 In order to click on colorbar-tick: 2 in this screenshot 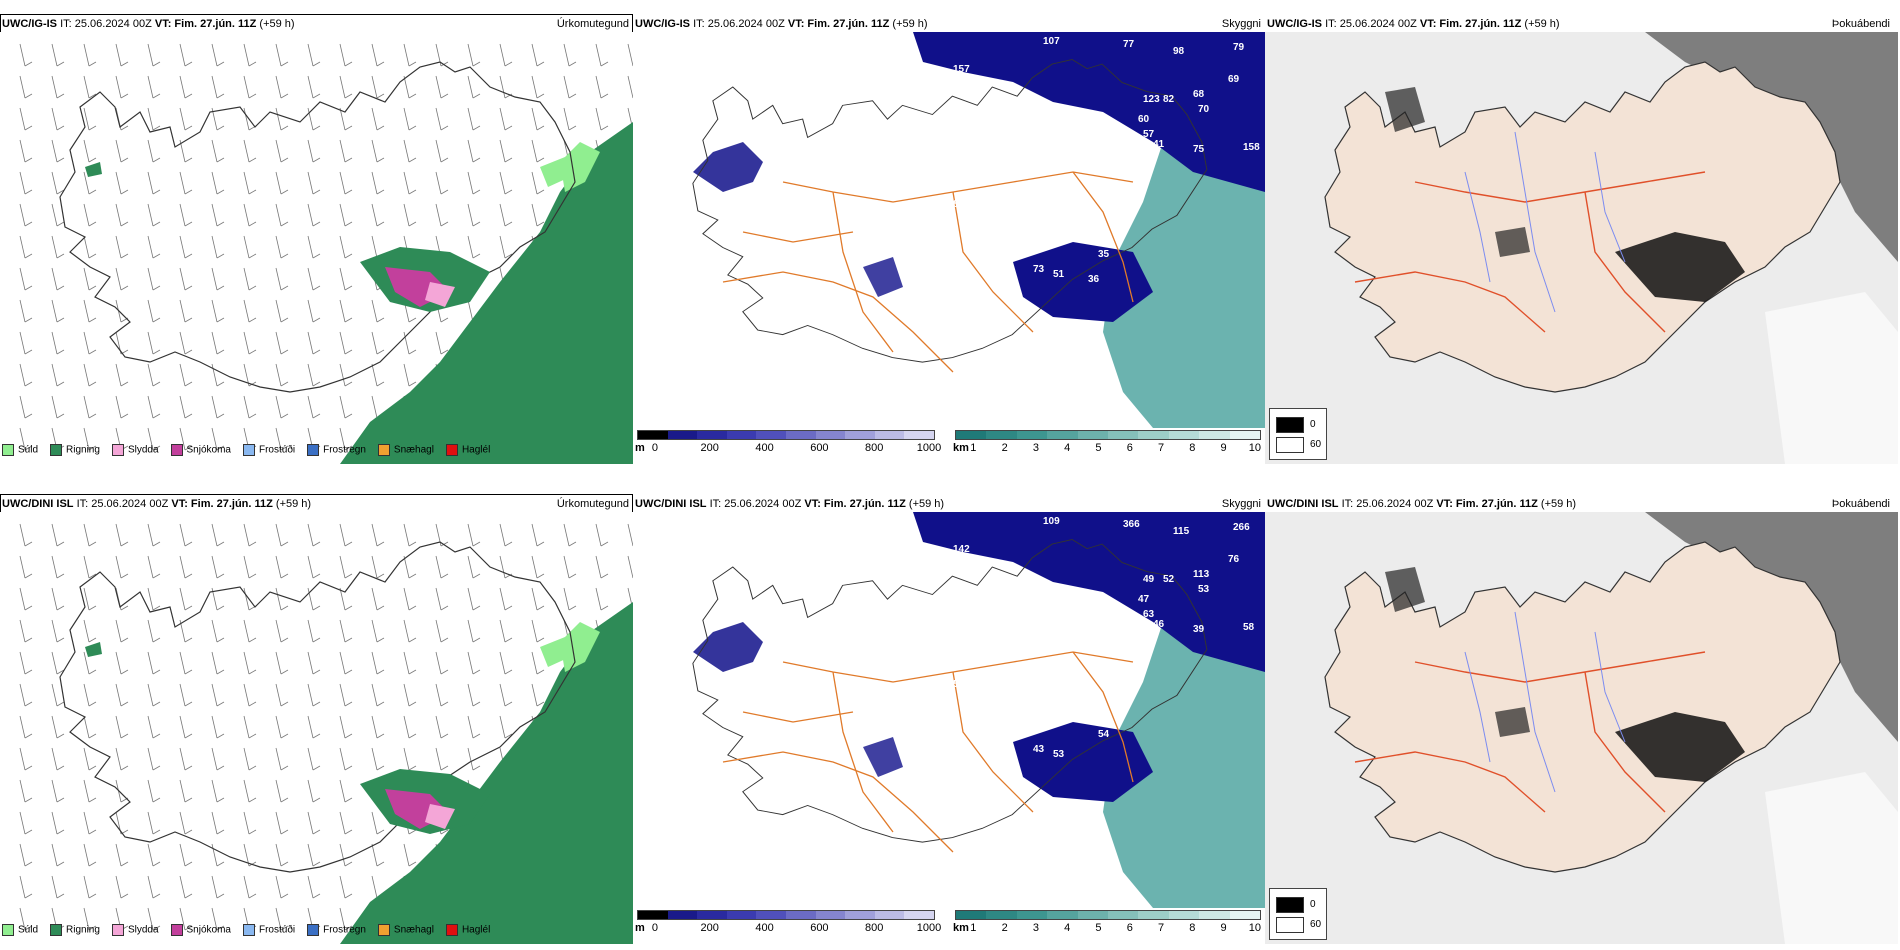, I will do `click(1004, 928)`.